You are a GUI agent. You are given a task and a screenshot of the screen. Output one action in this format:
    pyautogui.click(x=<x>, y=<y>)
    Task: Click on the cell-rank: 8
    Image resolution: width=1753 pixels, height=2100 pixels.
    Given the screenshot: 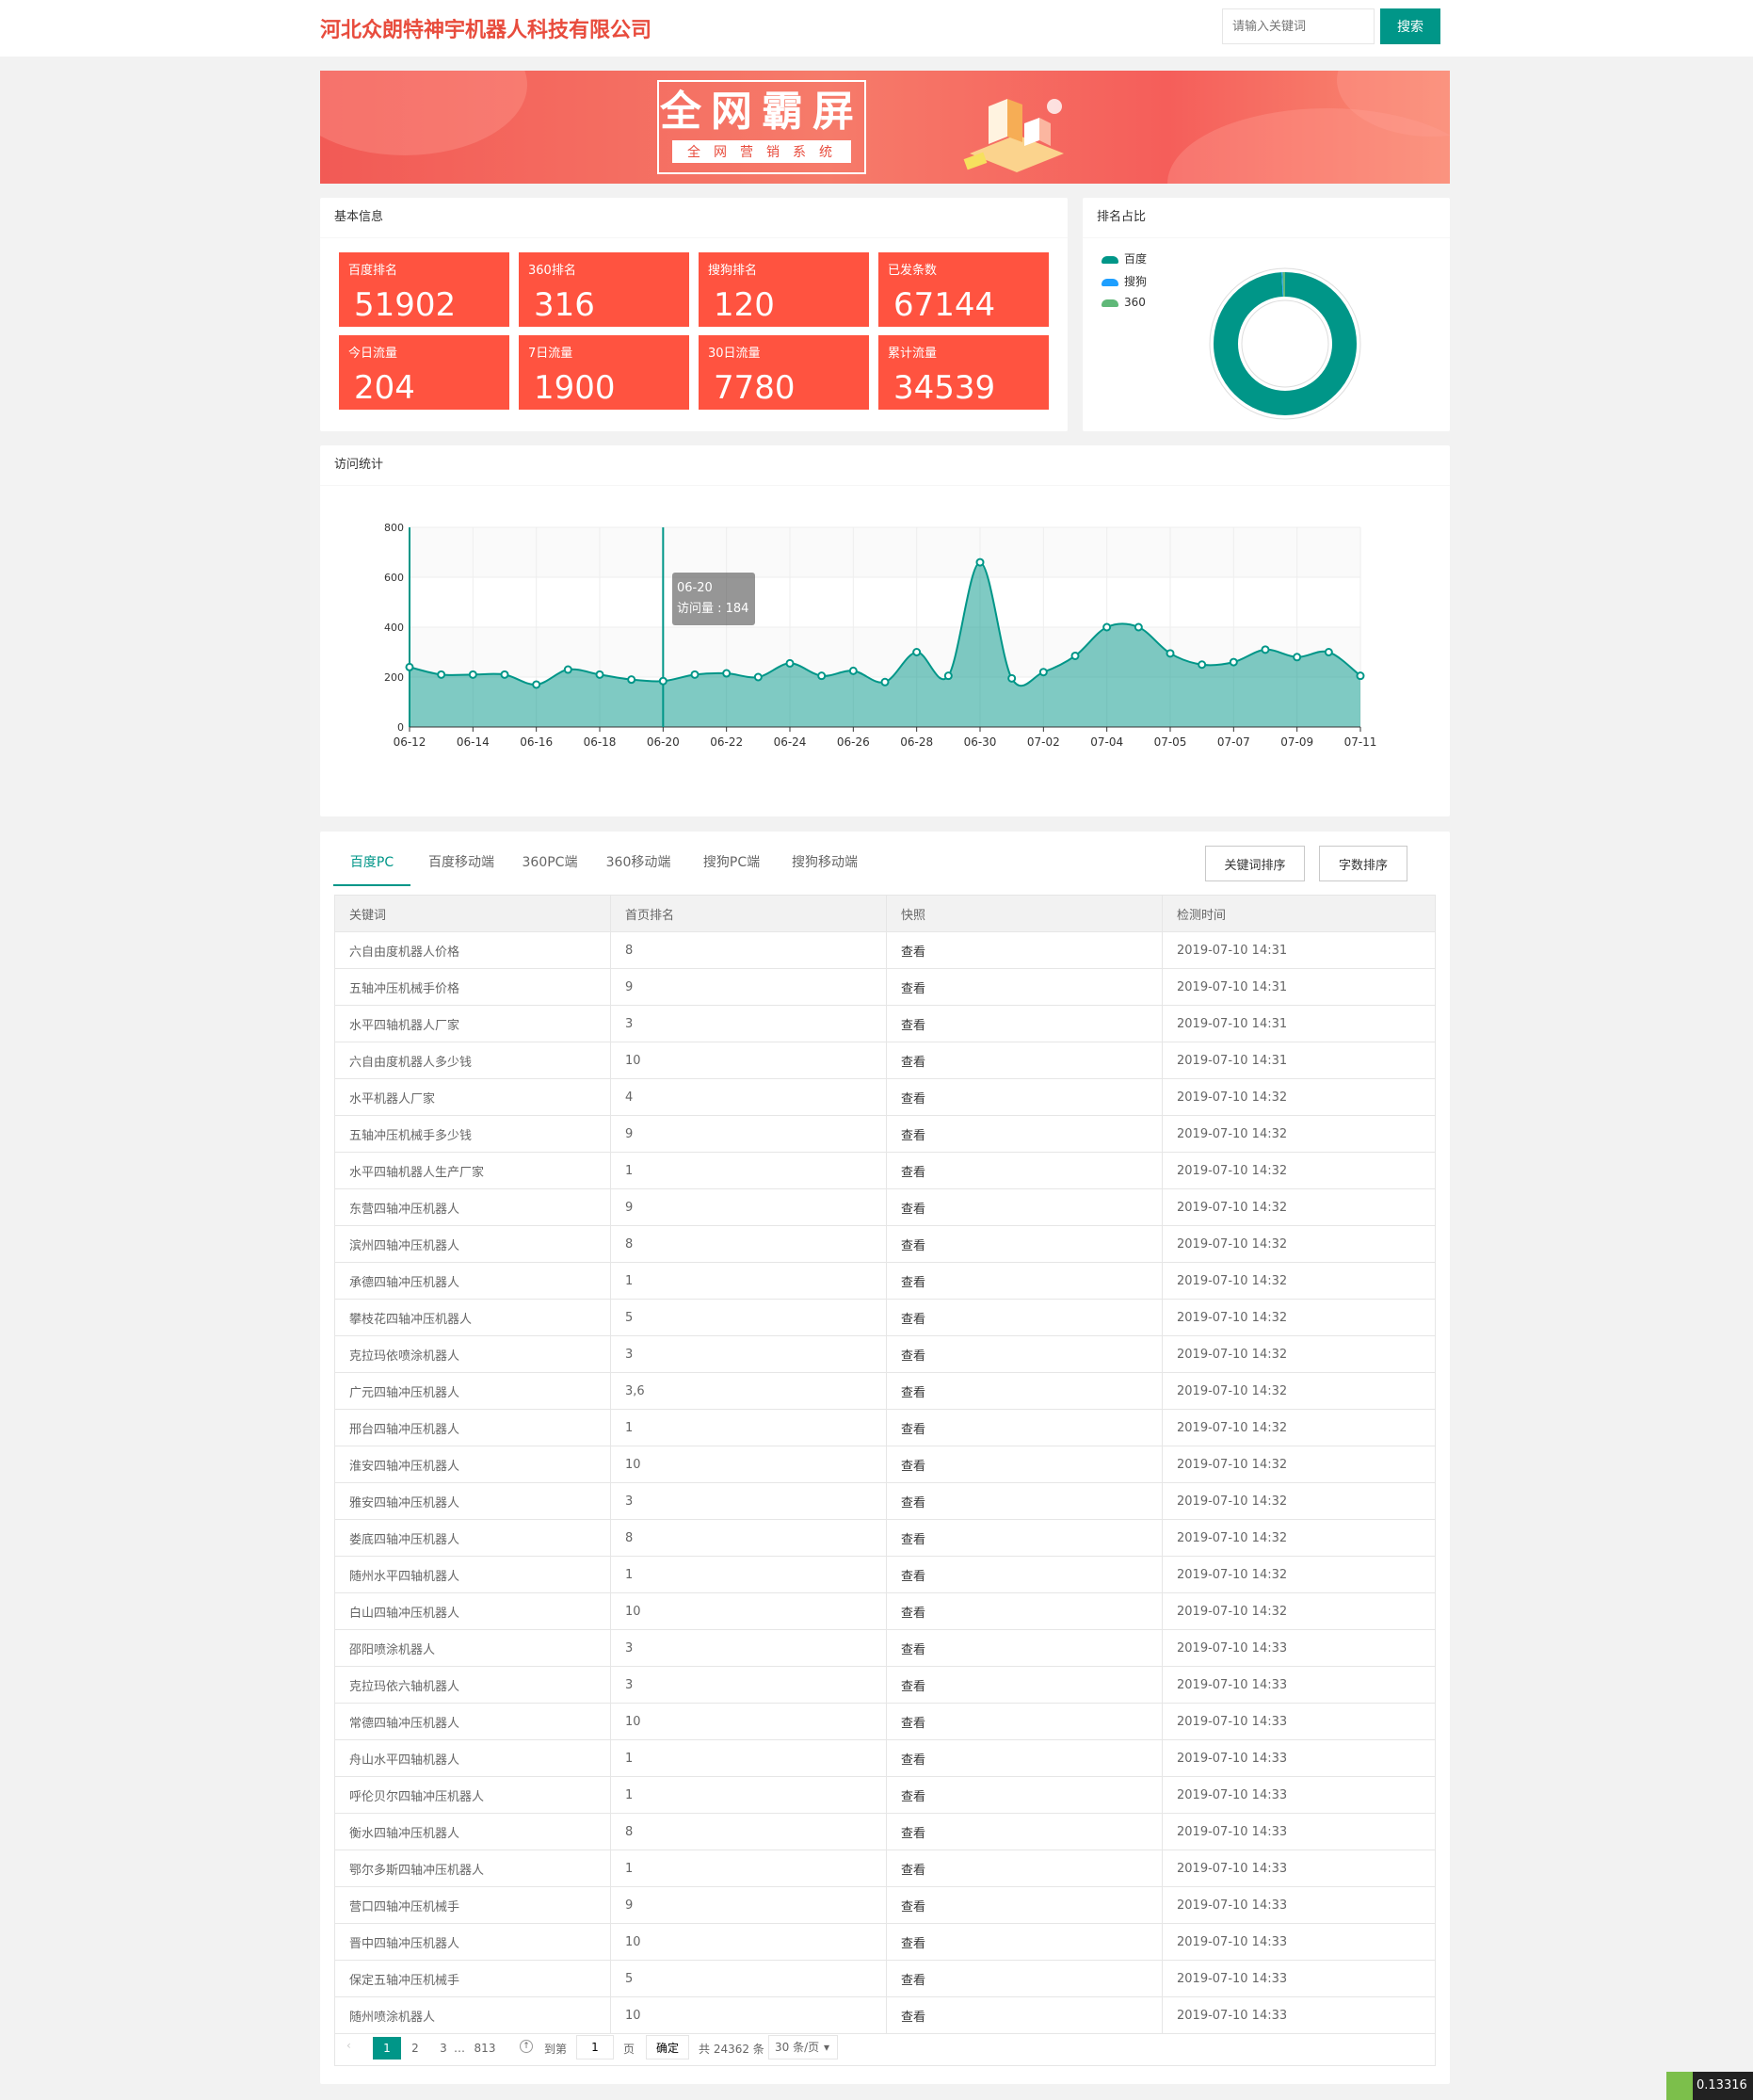 What is the action you would take?
    pyautogui.click(x=748, y=1244)
    